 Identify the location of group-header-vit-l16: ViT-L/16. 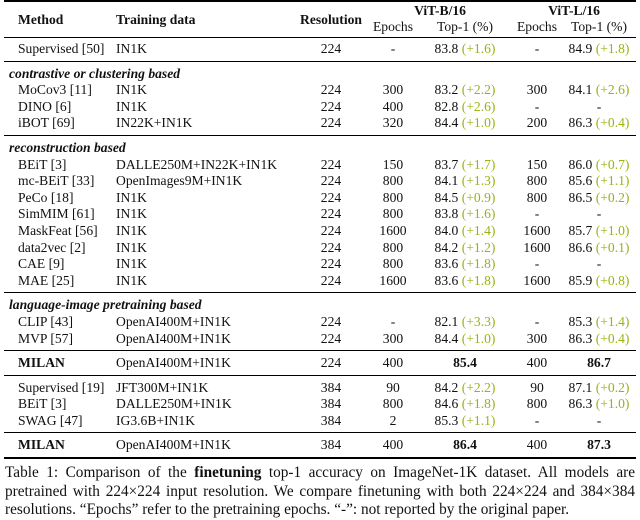
(574, 10).